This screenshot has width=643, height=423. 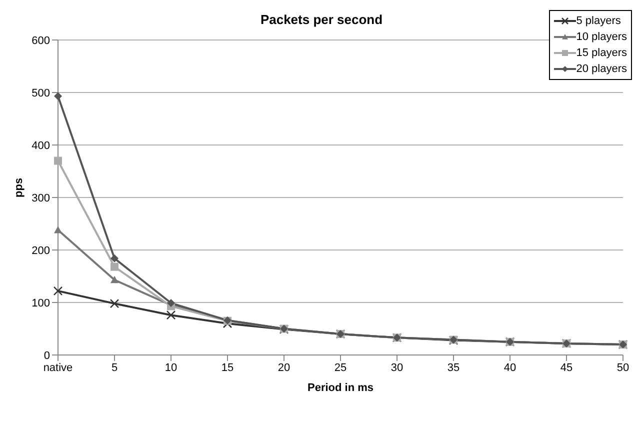 I want to click on x-tick-label: 30, so click(x=397, y=368).